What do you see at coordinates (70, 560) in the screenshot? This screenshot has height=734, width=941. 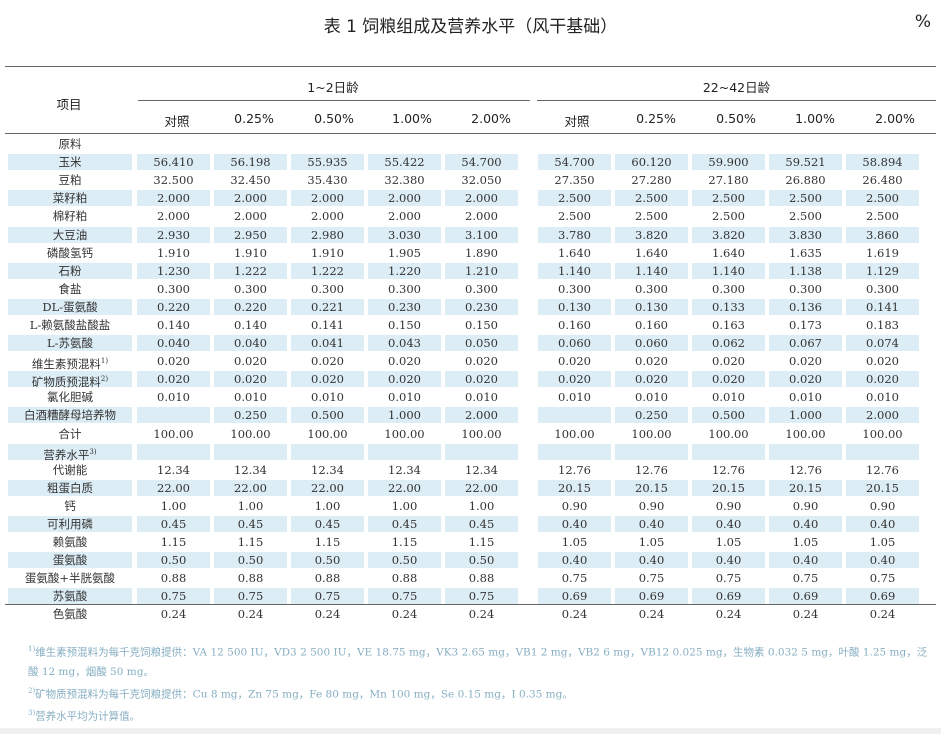 I see `row-label: 蛋氨酸` at bounding box center [70, 560].